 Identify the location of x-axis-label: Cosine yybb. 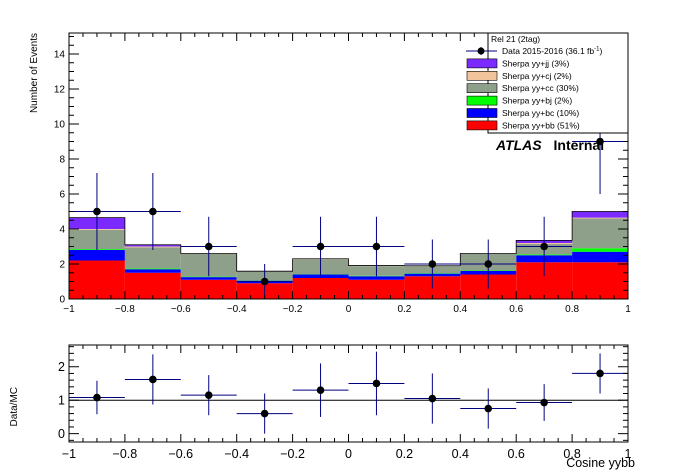
(600, 463).